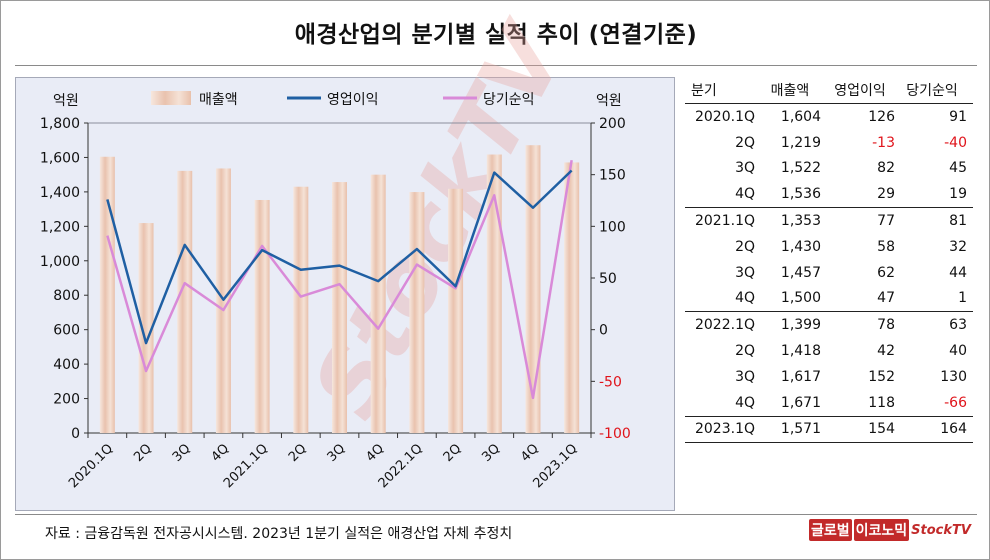 Image resolution: width=990 pixels, height=560 pixels. Describe the element at coordinates (75, 434) in the screenshot. I see `left-tick-label: 0` at that location.